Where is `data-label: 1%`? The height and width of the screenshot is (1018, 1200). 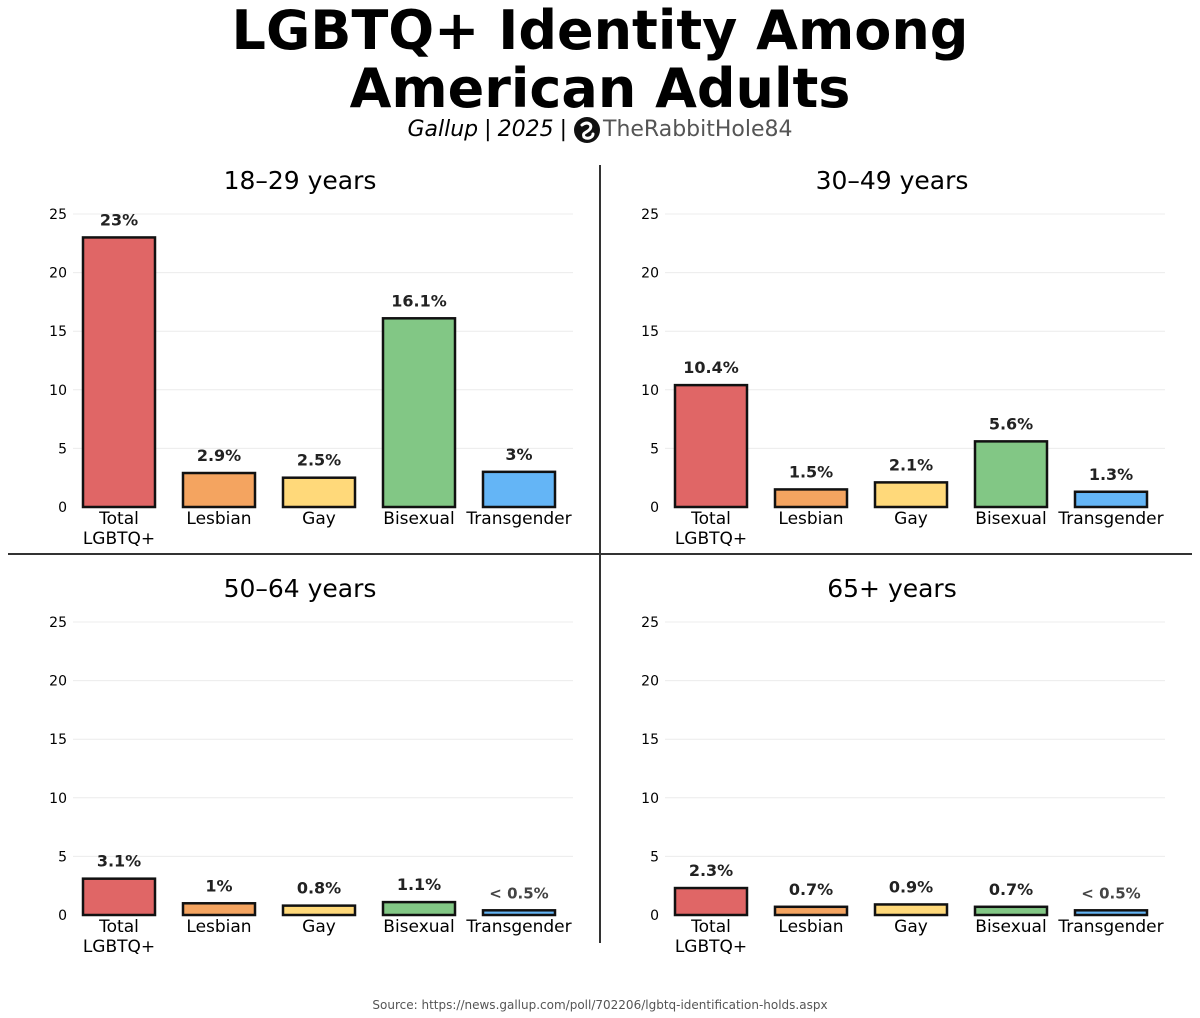 data-label: 1% is located at coordinates (218, 885).